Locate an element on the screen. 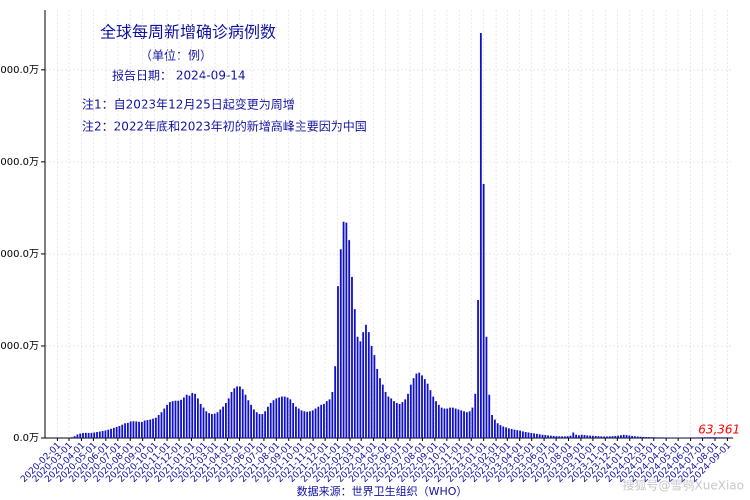 The image size is (750, 500). y-tick-label: 0.0万 is located at coordinates (26, 438).